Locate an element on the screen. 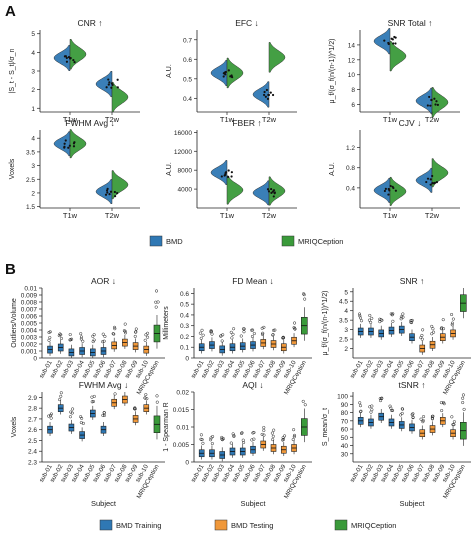 The height and width of the screenshot is (540, 474). y-tick-label: 0.3 is located at coordinates (184, 326).